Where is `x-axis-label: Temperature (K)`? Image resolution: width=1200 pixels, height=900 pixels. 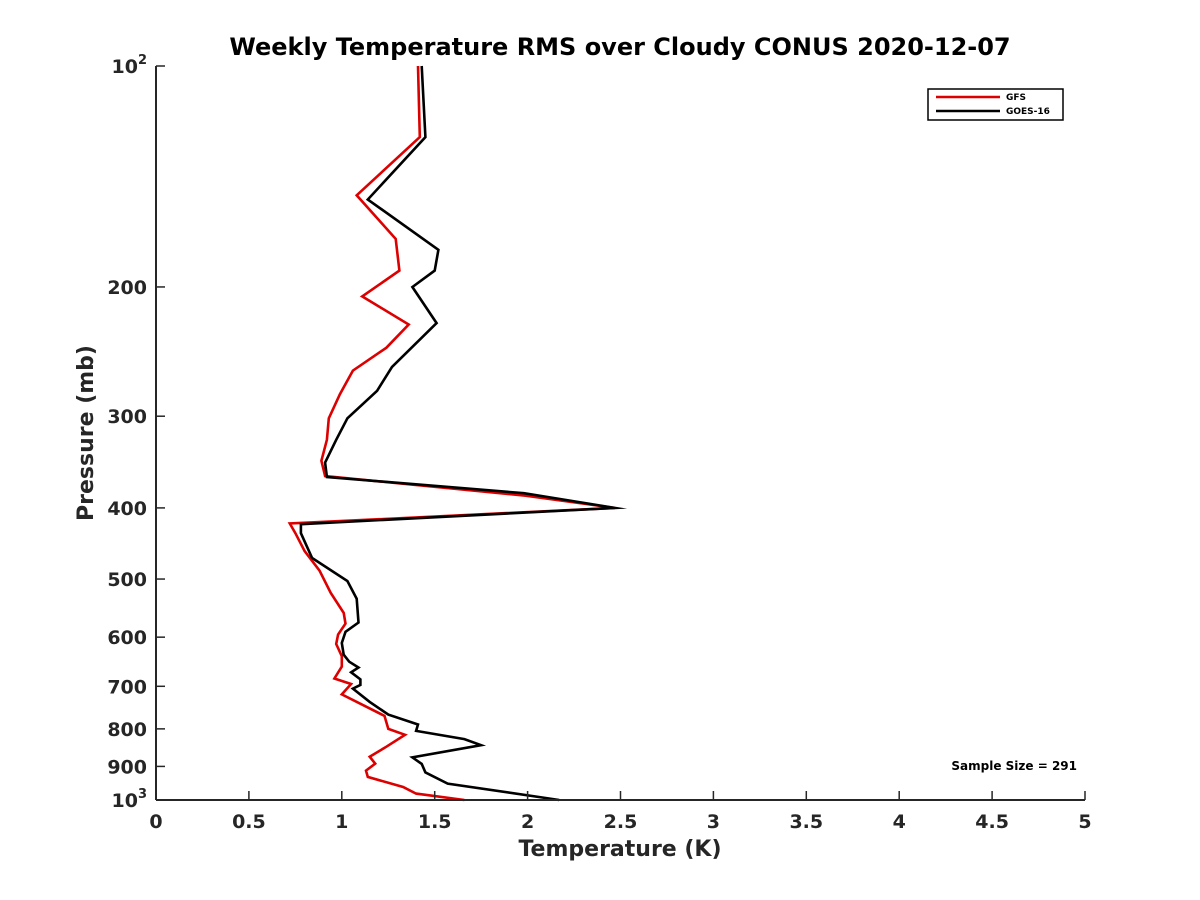 x-axis-label: Temperature (K) is located at coordinates (619, 849).